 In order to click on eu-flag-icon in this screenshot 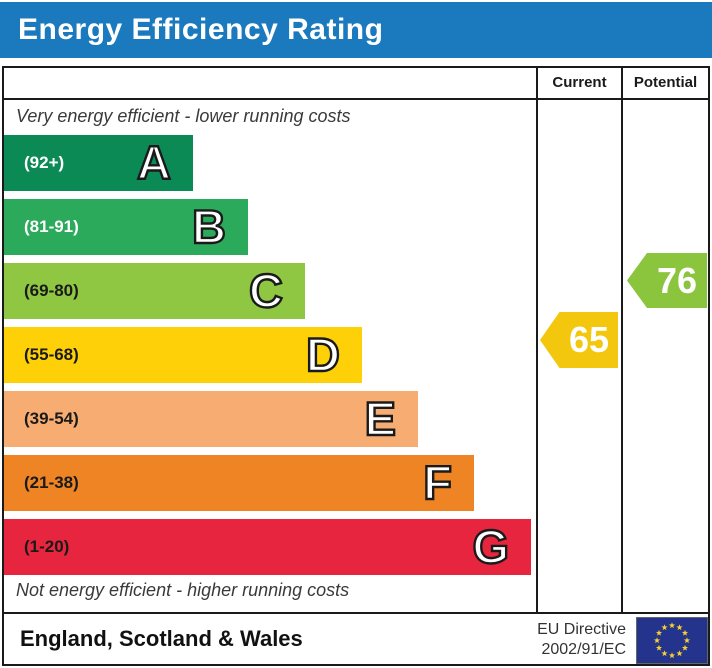, I will do `click(672, 640)`.